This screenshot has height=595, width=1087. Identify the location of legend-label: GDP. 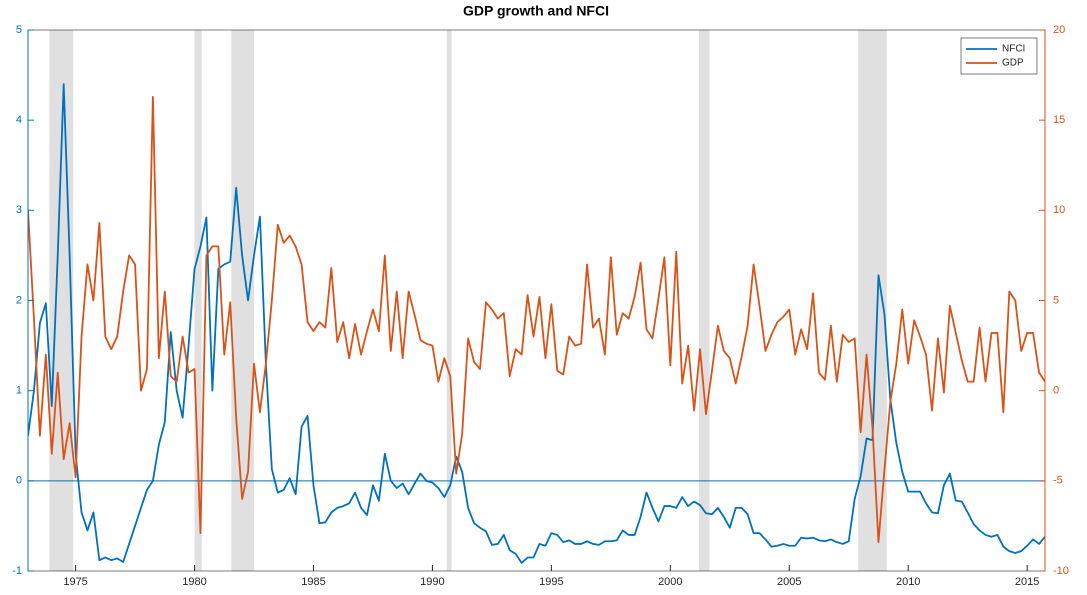
(1013, 63).